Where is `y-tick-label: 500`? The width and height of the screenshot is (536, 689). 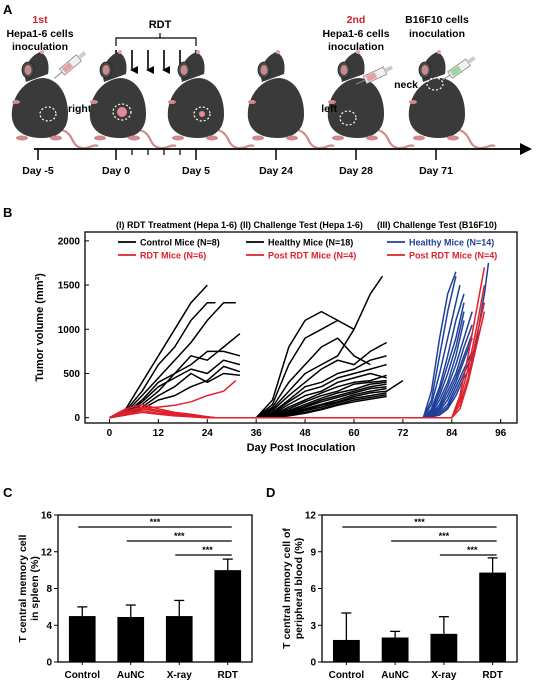
y-tick-label: 500 is located at coordinates (71, 374).